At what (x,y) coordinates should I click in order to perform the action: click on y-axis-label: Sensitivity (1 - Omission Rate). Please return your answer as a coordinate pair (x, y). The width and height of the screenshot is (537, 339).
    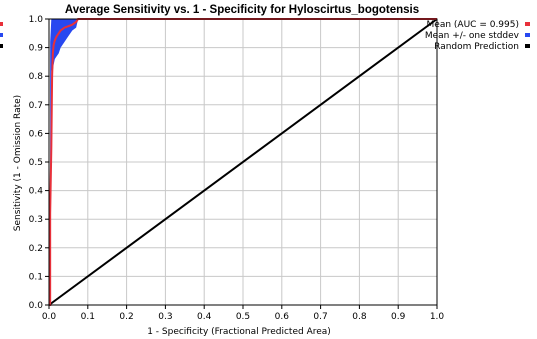
    Looking at the image, I should click on (18, 163).